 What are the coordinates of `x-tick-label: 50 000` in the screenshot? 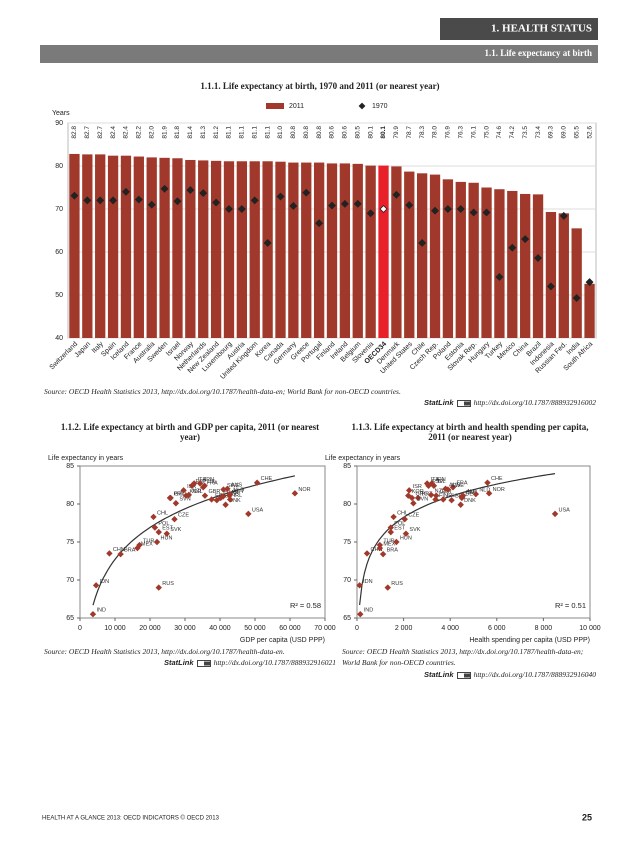 It's located at (255, 628).